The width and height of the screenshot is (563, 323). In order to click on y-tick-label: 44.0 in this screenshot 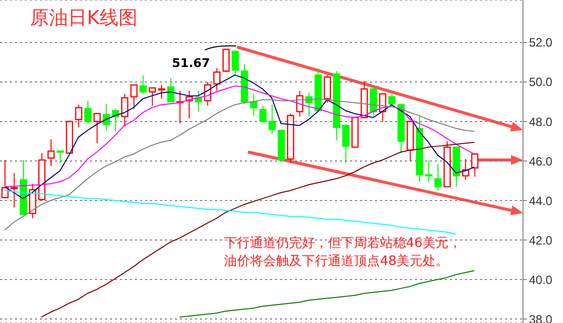, I will do `click(541, 201)`.